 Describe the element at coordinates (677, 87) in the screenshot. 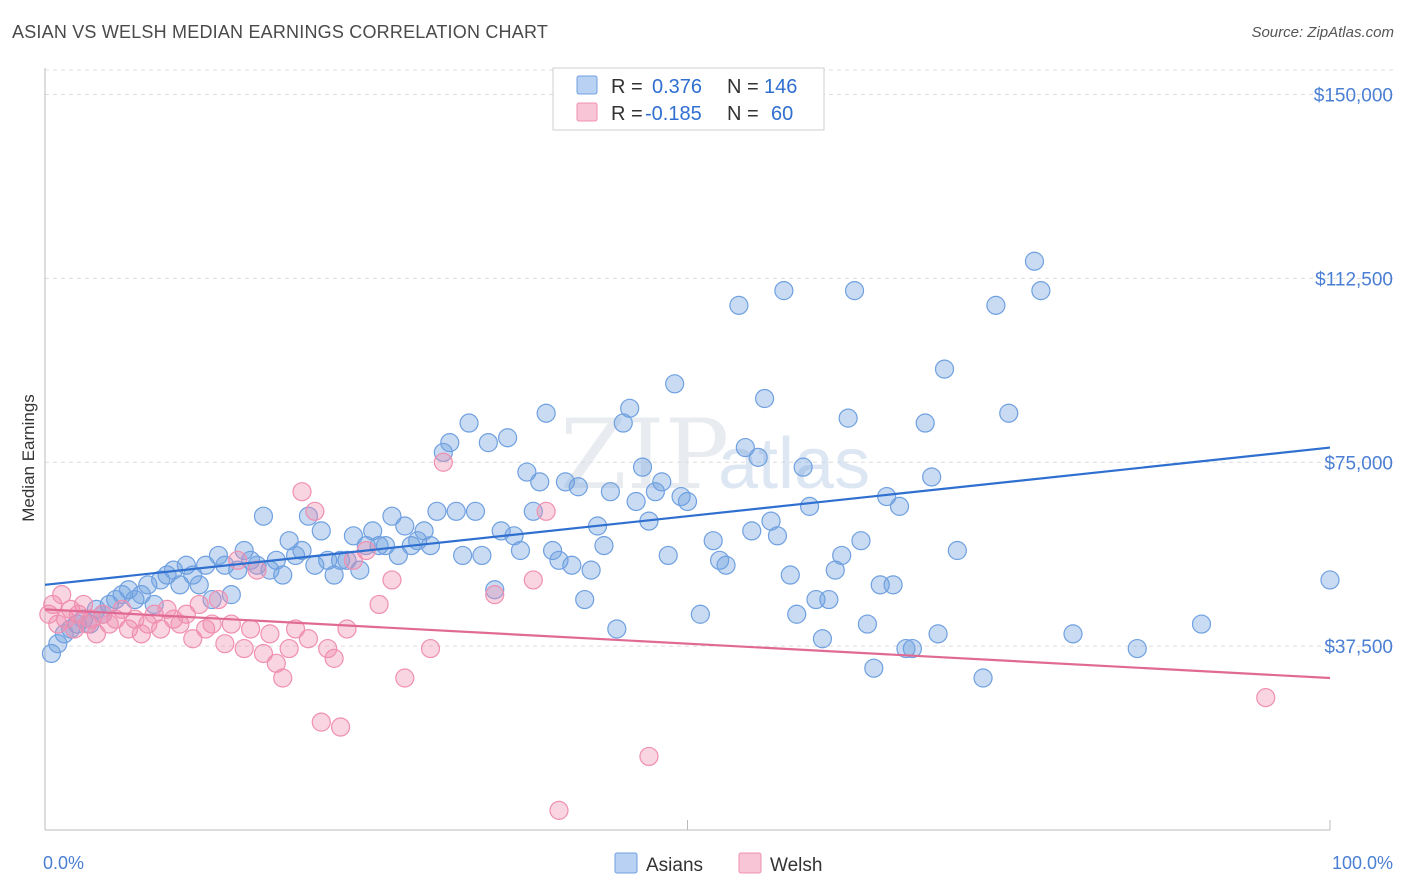

I see `legend-r-value-asians: 0.376` at that location.